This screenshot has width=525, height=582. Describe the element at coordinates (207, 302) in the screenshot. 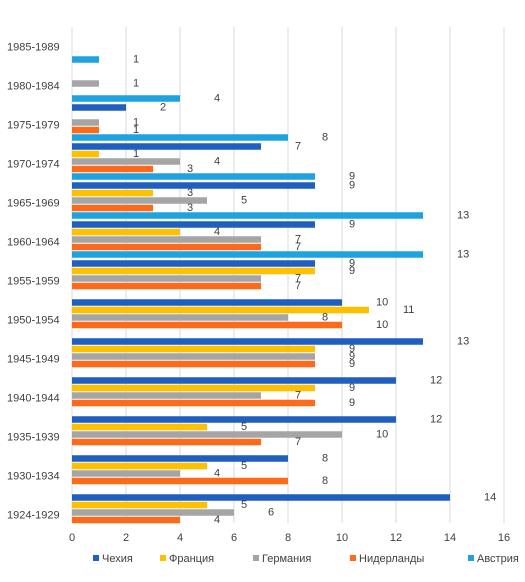

I see `bar-Чехия-1950-1954` at that location.